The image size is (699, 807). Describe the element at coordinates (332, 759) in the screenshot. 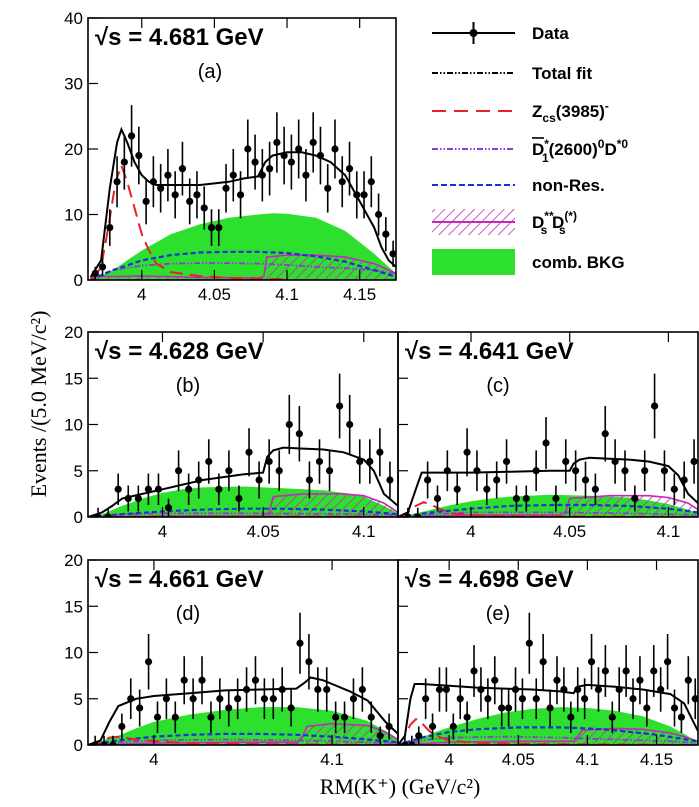

I see `x-tick-label: 4.1` at that location.